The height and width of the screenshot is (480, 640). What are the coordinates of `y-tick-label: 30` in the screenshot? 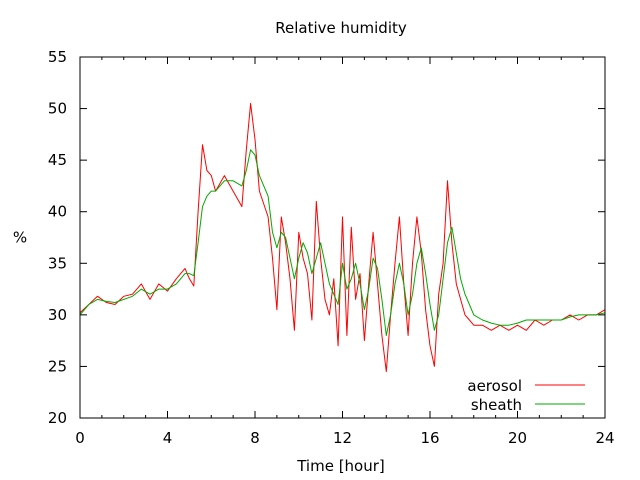 It's located at (57, 315).